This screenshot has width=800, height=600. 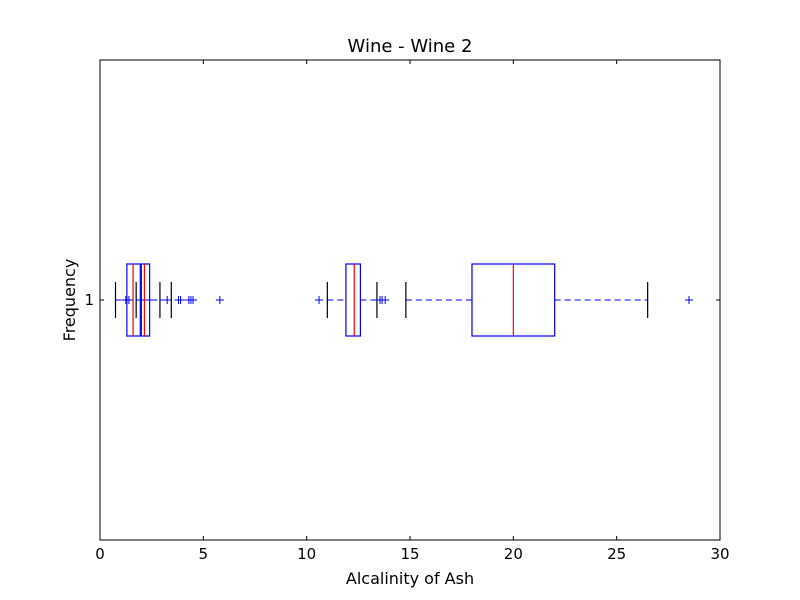 I want to click on x-tick-label: 10, so click(x=306, y=554).